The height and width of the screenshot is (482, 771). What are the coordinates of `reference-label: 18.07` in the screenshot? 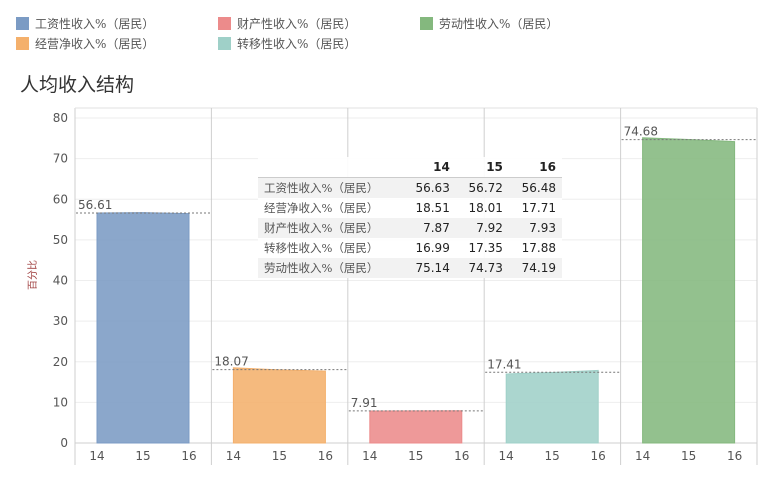 It's located at (231, 362).